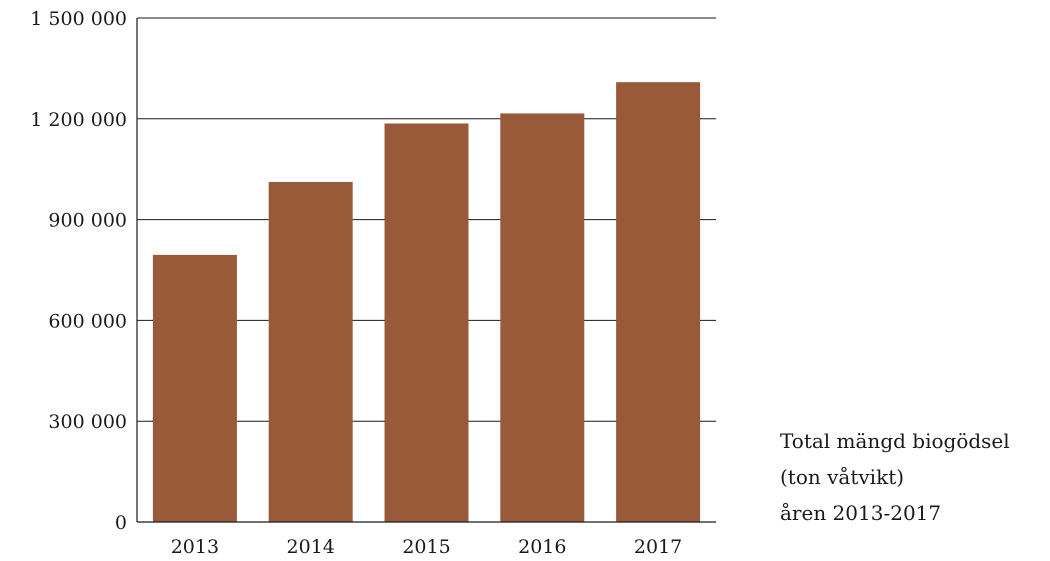  I want to click on bar-2016, so click(542, 317).